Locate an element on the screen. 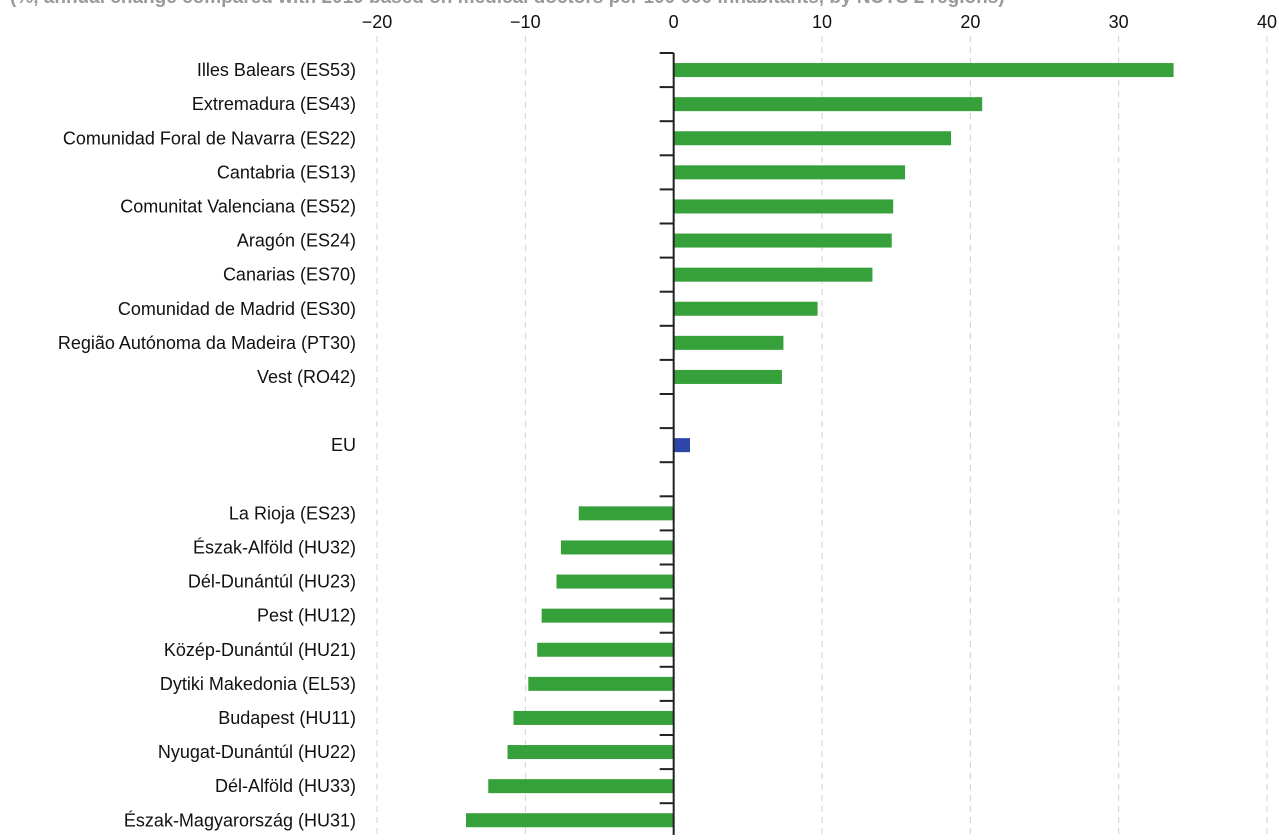 This screenshot has height=840, width=1279. x-axis-tick-labels: −20 −10 0 10 20 30 40 is located at coordinates (819, 22).